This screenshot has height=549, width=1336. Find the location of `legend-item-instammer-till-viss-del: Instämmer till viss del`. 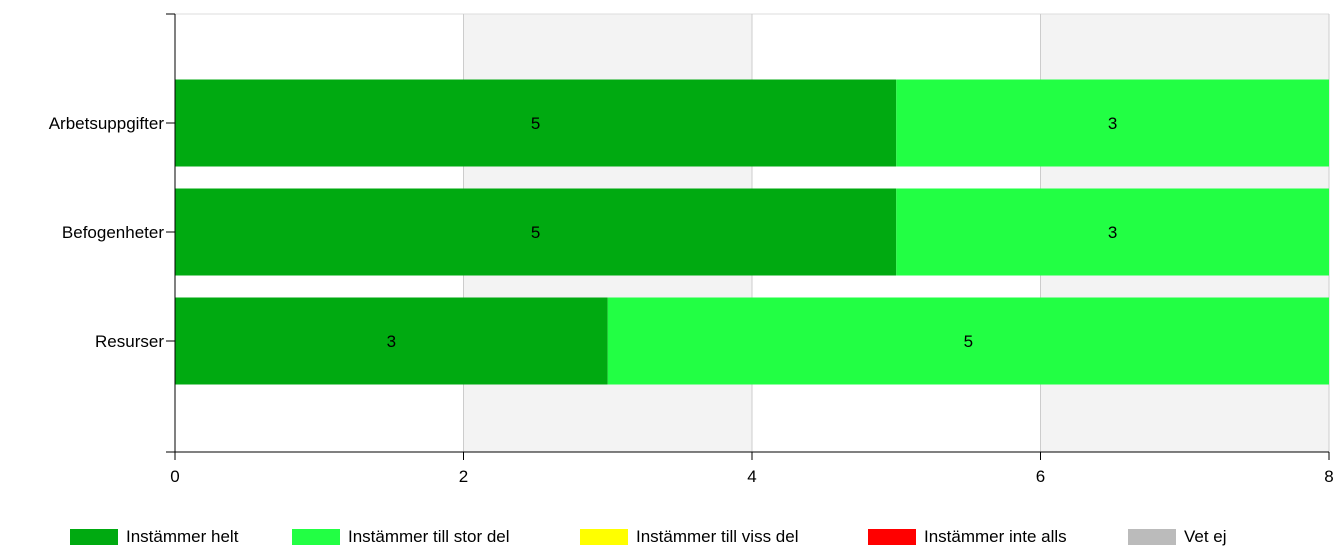

legend-item-instammer-till-viss-del: Instämmer till viss del is located at coordinates (689, 537).